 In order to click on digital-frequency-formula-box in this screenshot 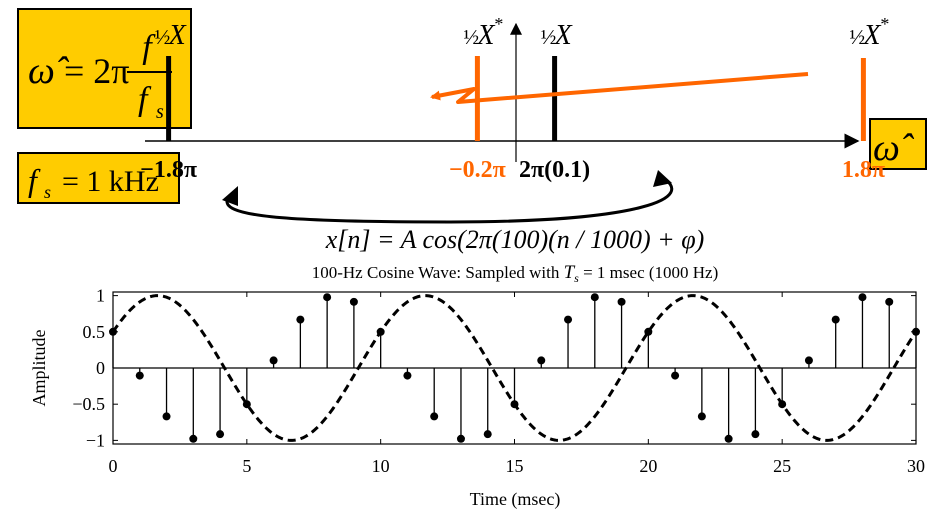, I will do `click(104, 68)`.